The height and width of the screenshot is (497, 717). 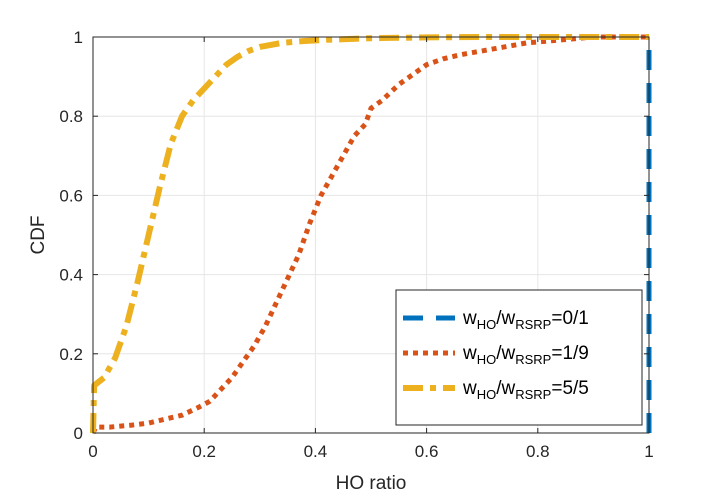 I want to click on y-tick-labels: 0 0.2 0.4 0.6 0.8 1, so click(x=71, y=235).